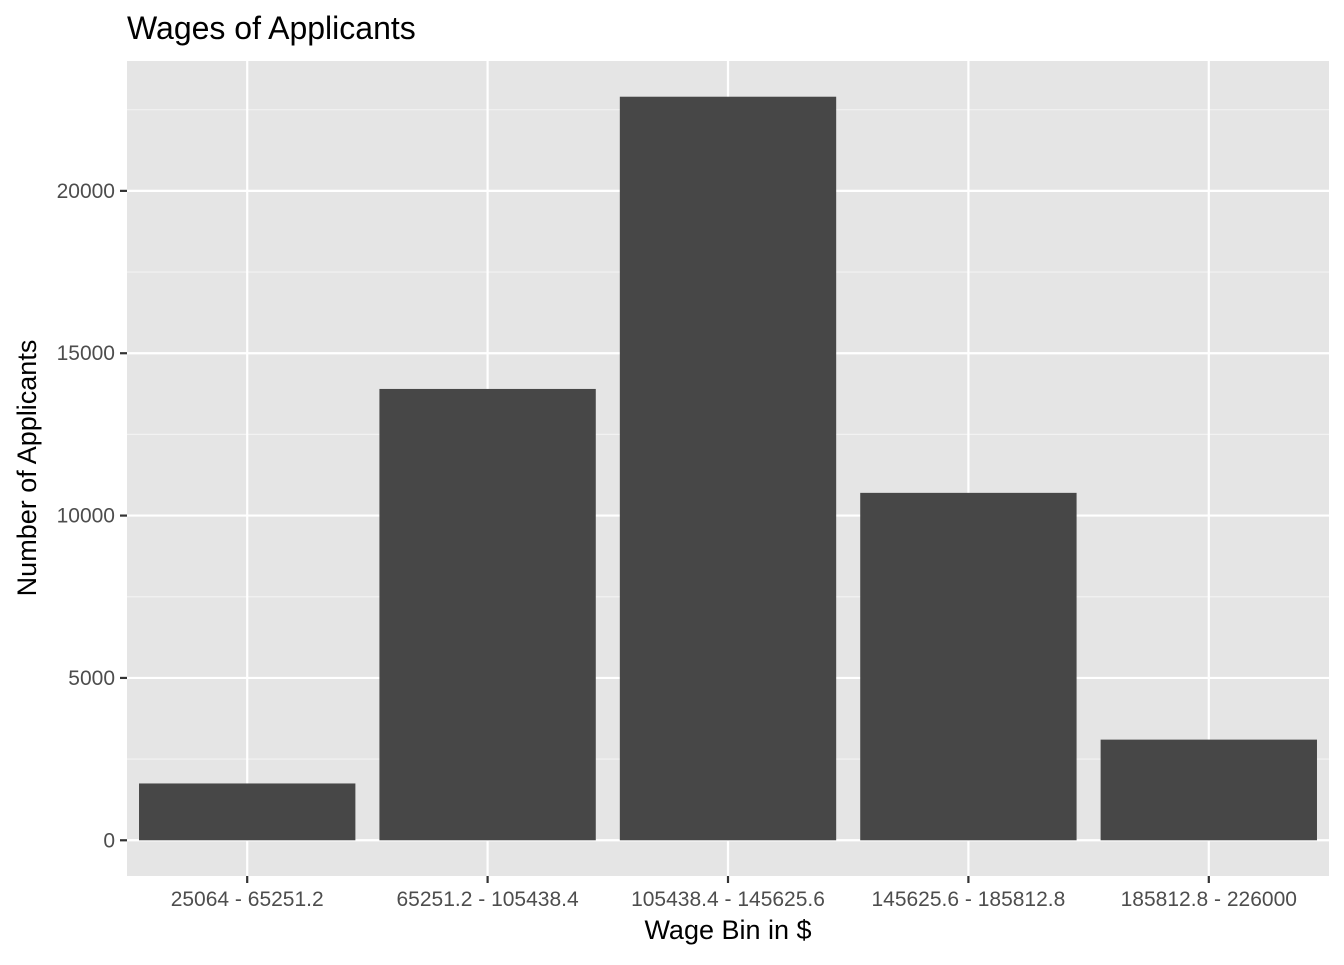 This screenshot has height=965, width=1344. Describe the element at coordinates (86, 353) in the screenshot. I see `y-tick-label: 15000` at that location.